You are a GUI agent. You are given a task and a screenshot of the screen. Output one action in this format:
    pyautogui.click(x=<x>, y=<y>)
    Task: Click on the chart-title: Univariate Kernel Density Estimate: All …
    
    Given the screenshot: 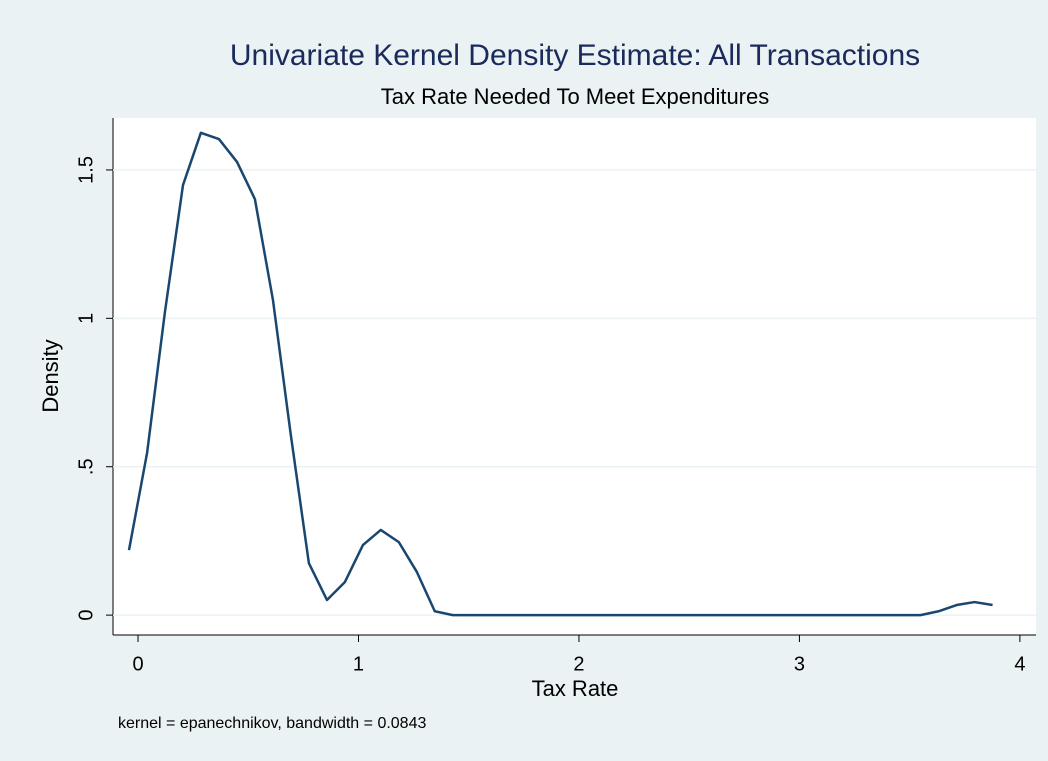 What is the action you would take?
    pyautogui.click(x=575, y=55)
    